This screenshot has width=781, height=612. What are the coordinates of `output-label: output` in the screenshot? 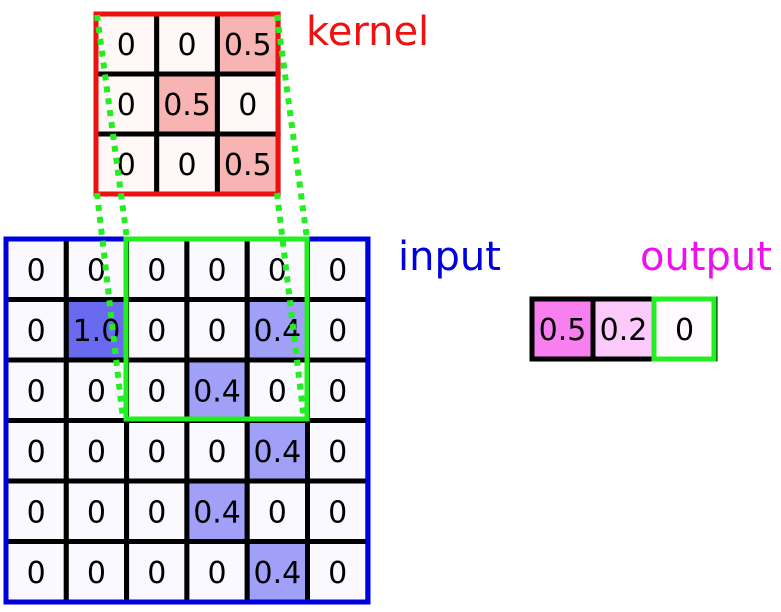 It's located at (706, 257).